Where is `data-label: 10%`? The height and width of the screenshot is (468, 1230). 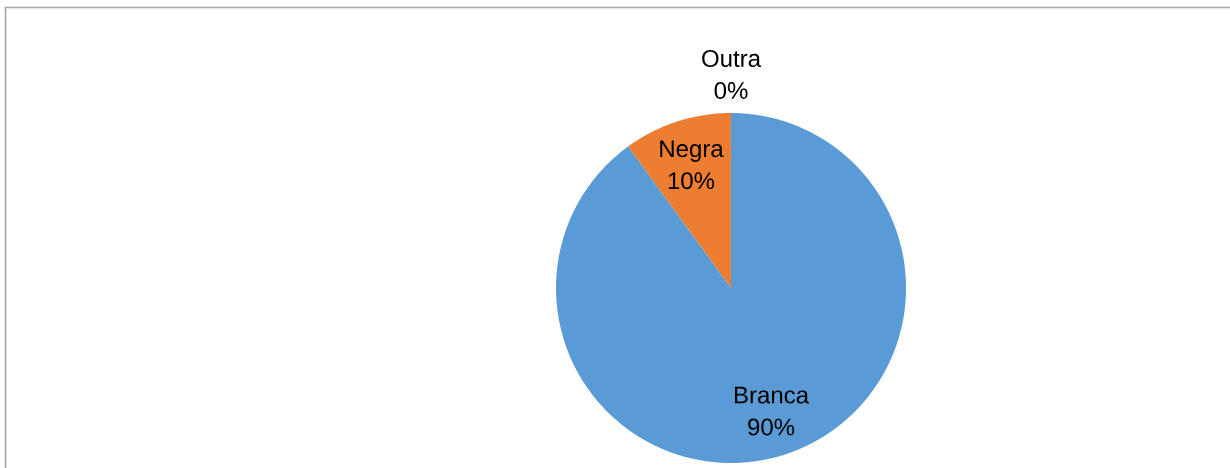 data-label: 10% is located at coordinates (691, 181).